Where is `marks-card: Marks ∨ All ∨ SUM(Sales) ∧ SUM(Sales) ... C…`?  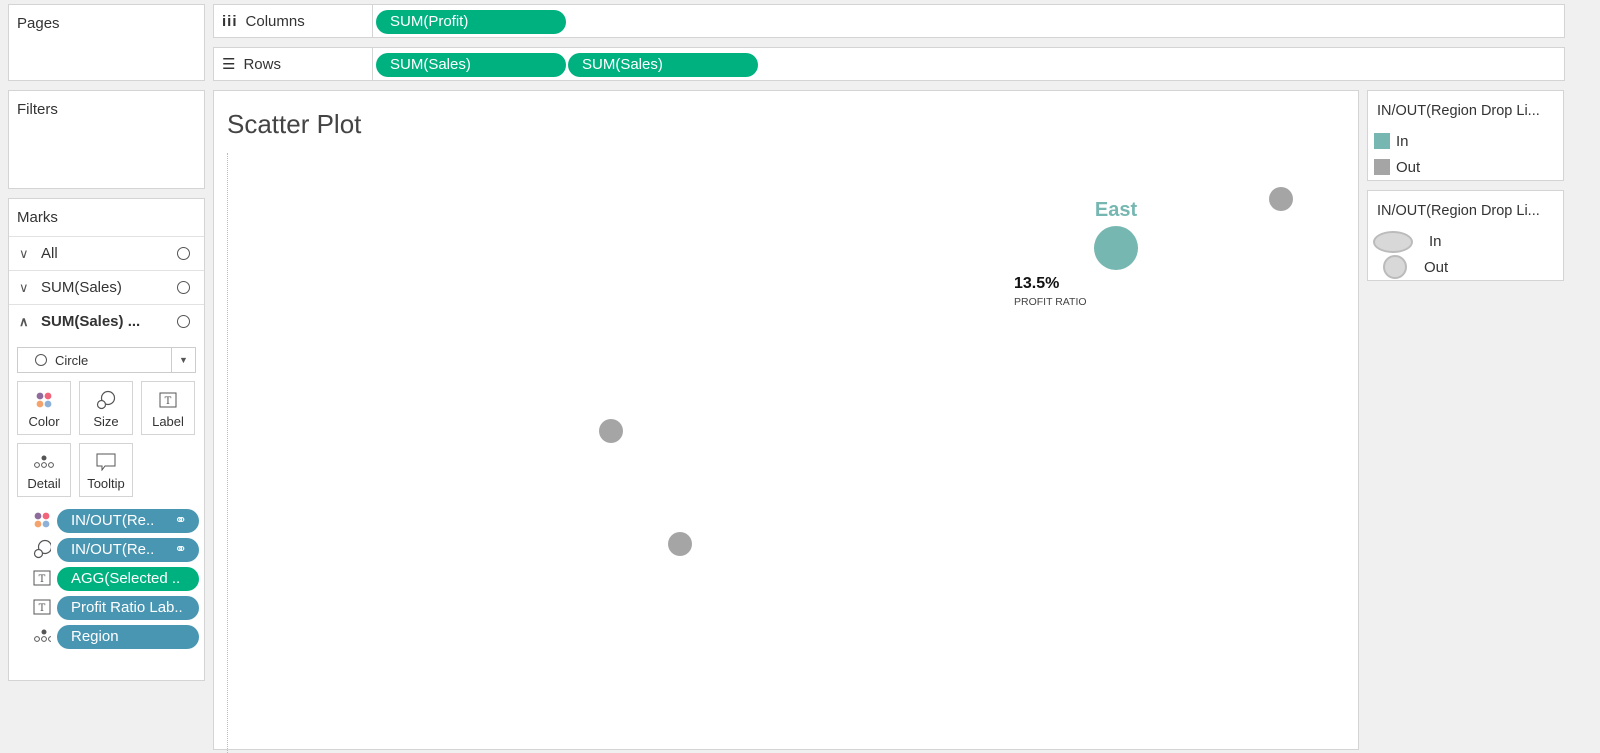 marks-card: Marks ∨ All ∨ SUM(Sales) ∧ SUM(Sales) ... C… is located at coordinates (106, 439).